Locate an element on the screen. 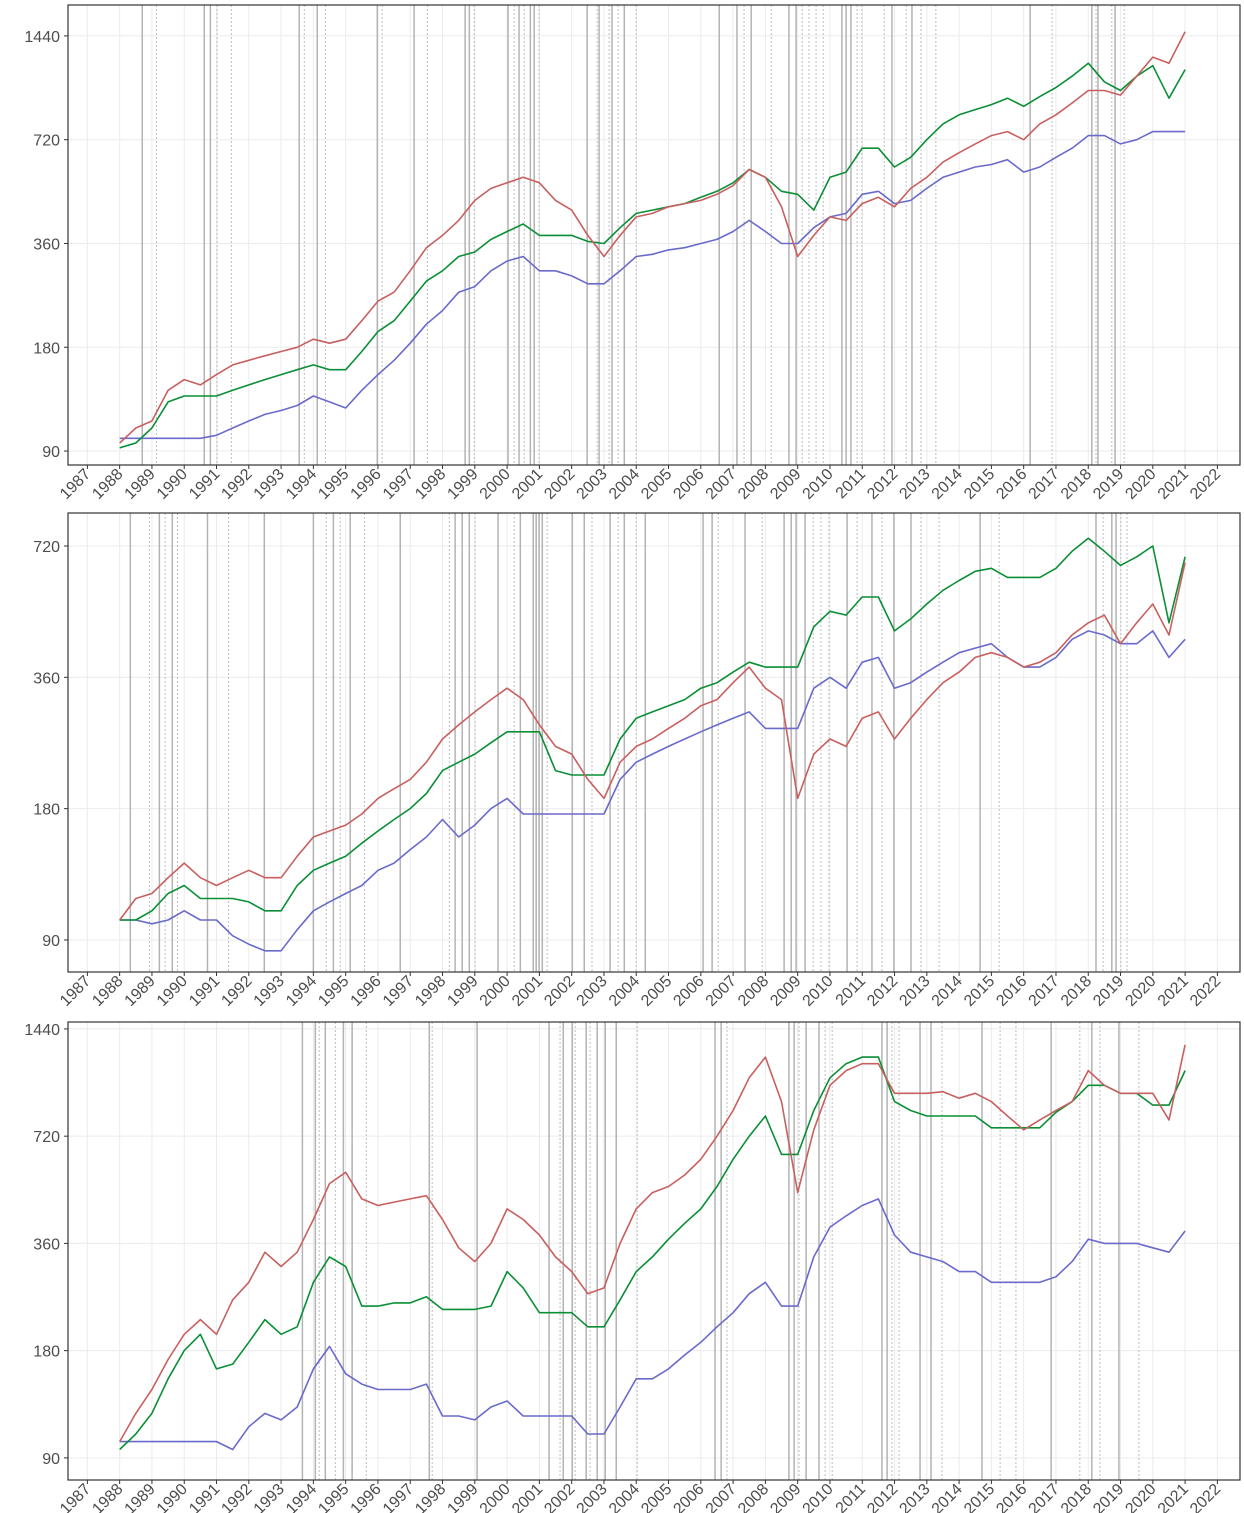 This screenshot has height=1513, width=1244. series-line is located at coordinates (652, 1324).